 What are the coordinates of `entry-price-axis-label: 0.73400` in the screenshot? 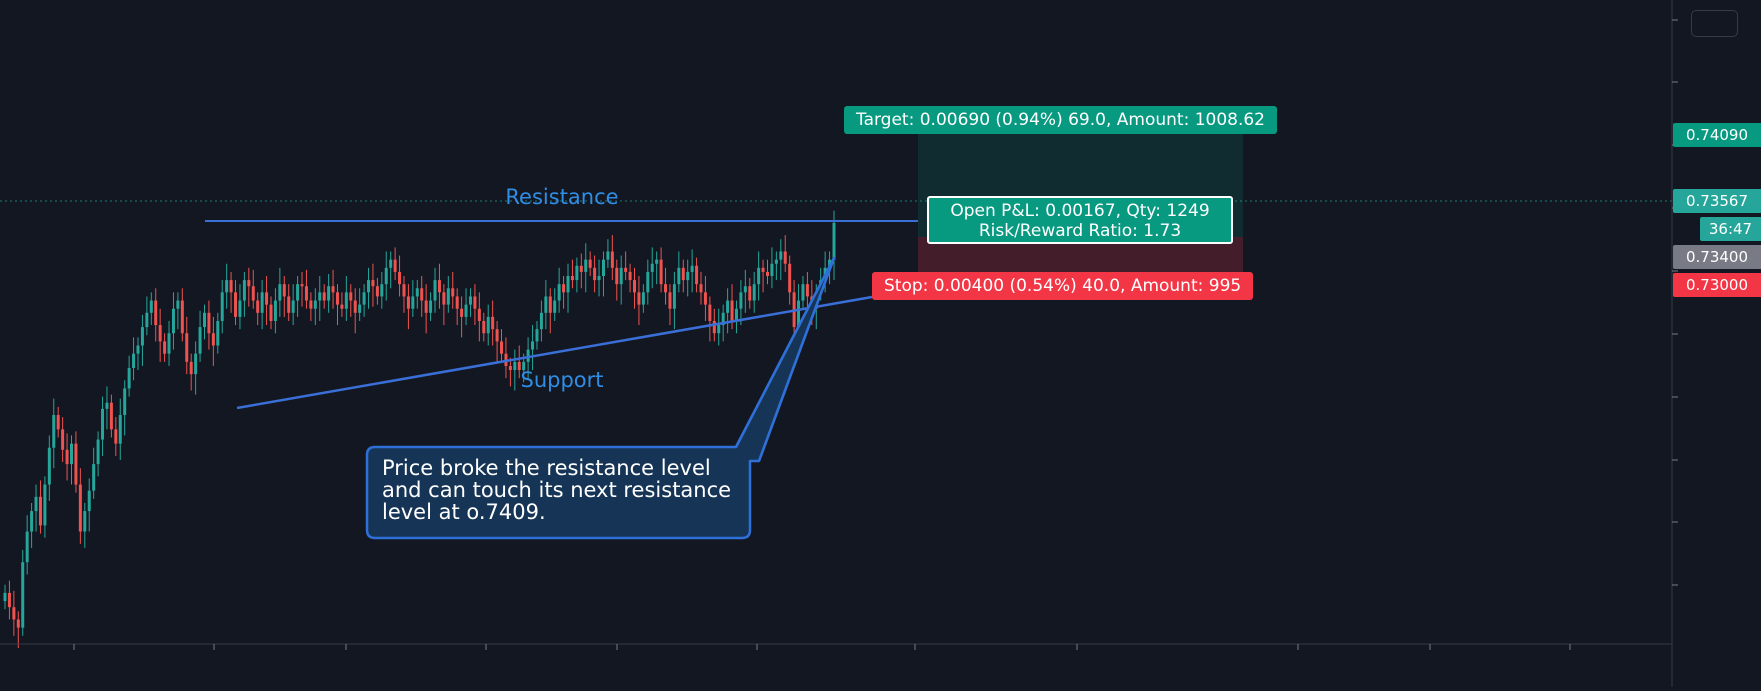 It's located at (1717, 257).